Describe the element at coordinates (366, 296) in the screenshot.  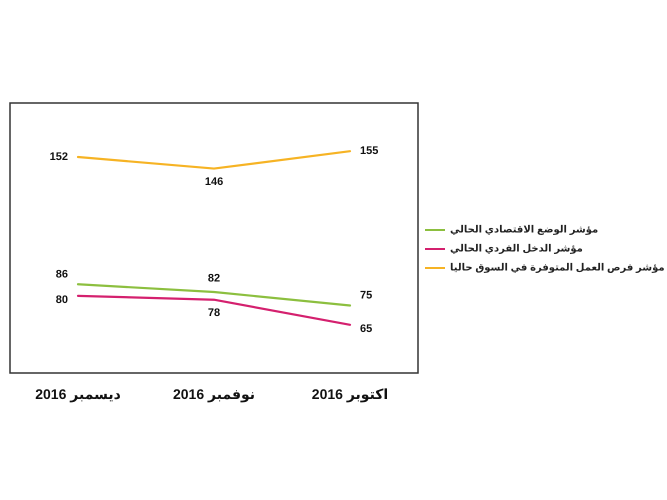
I see `data-label: 75` at that location.